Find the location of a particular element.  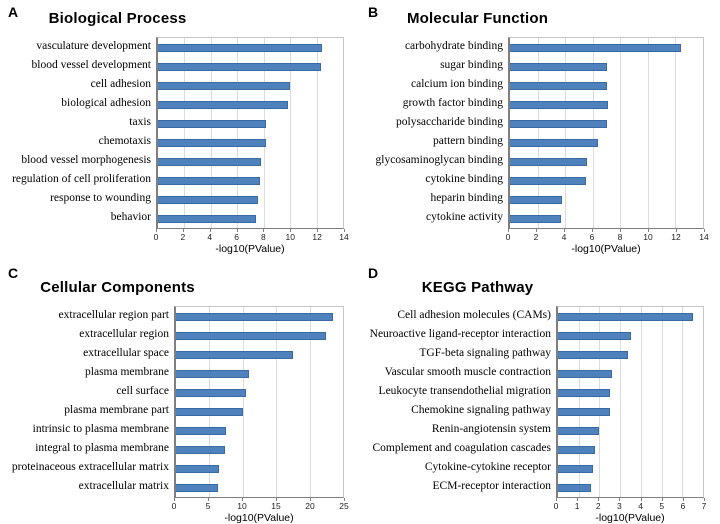

category-label: plasma membrane is located at coordinates (127, 372).